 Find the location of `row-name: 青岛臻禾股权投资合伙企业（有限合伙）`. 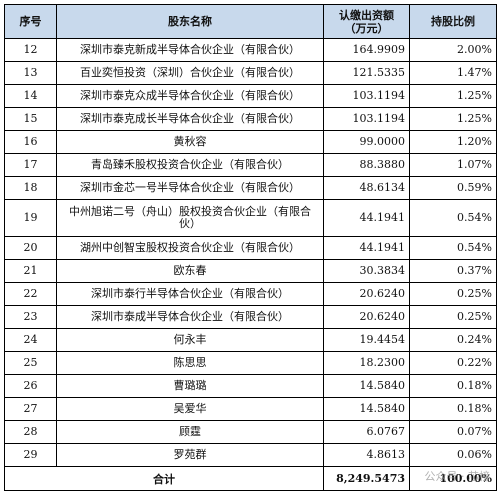

row-name: 青岛臻禾股权投资合伙企业（有限合伙） is located at coordinates (190, 165).